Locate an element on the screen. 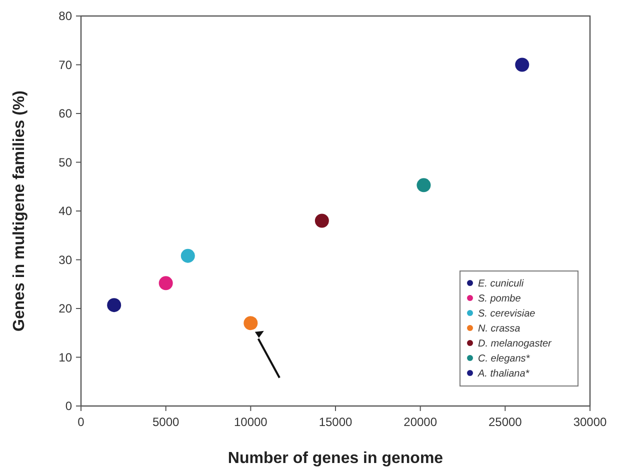 This screenshot has height=473, width=619. x-tick-label: 25000 is located at coordinates (505, 422).